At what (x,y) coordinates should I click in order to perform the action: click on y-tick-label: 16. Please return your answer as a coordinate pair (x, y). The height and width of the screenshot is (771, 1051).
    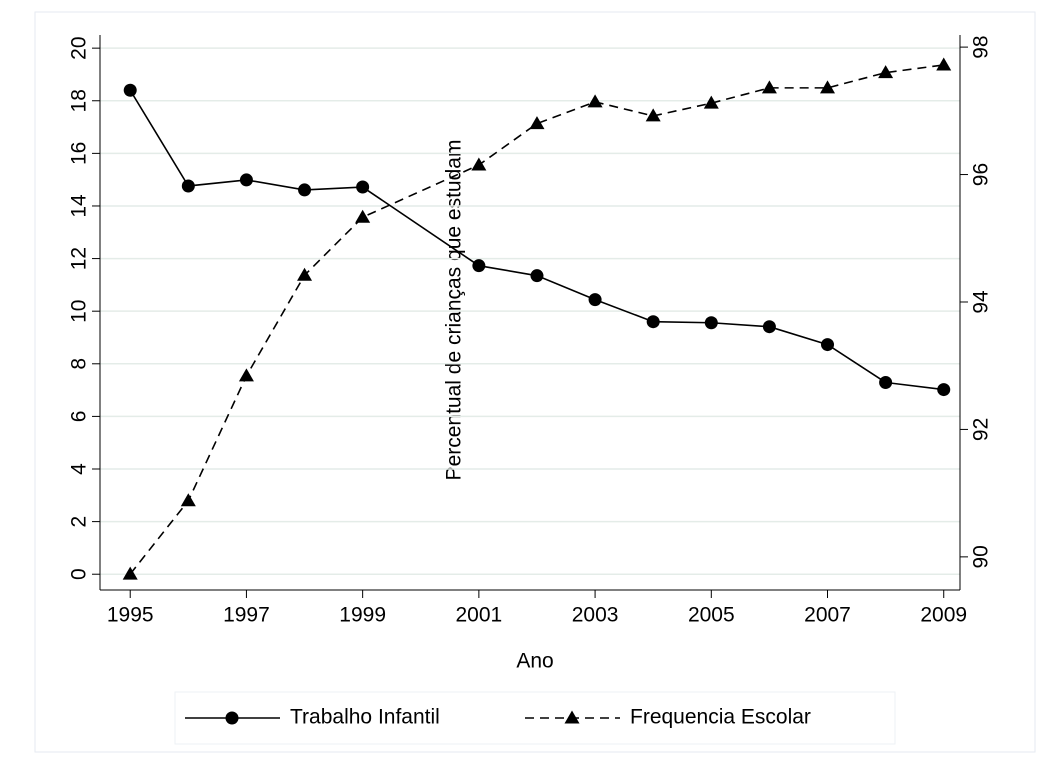
    Looking at the image, I should click on (79, 153).